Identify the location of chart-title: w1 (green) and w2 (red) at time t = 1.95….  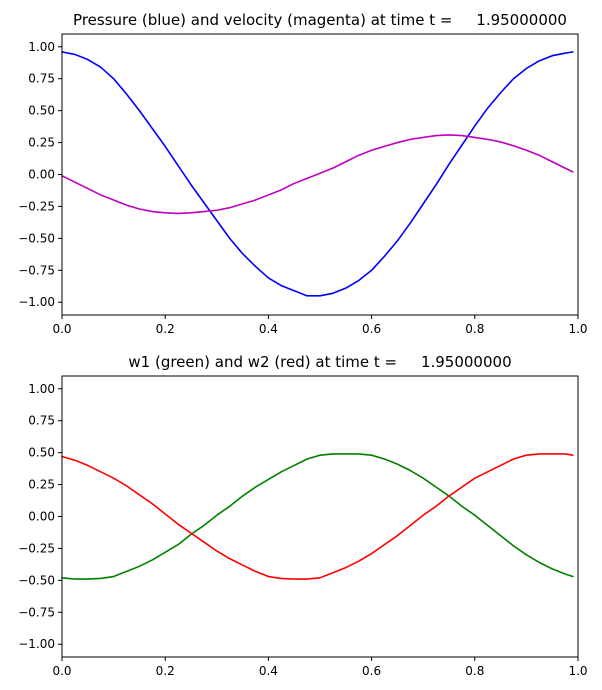
(319, 362).